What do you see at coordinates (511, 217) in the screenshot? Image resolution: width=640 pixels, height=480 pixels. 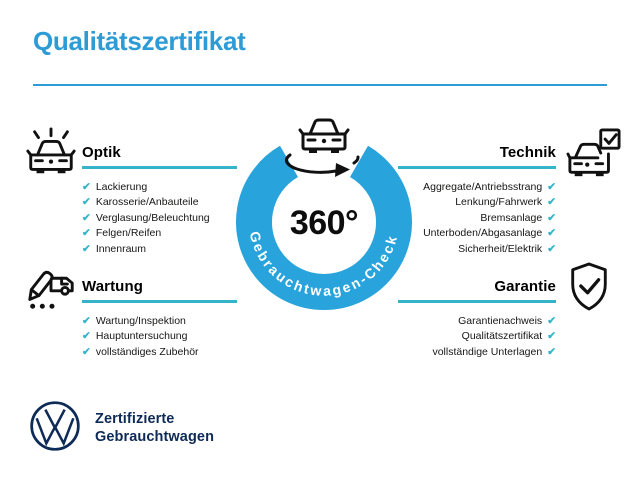 I see `item-label: Bremsanlage` at bounding box center [511, 217].